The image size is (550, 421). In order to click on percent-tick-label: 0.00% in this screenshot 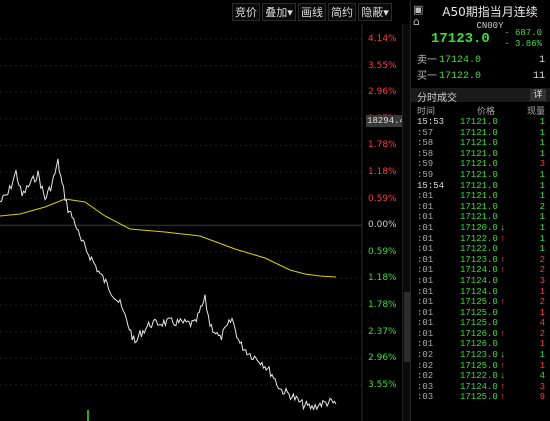, I will do `click(382, 225)`.